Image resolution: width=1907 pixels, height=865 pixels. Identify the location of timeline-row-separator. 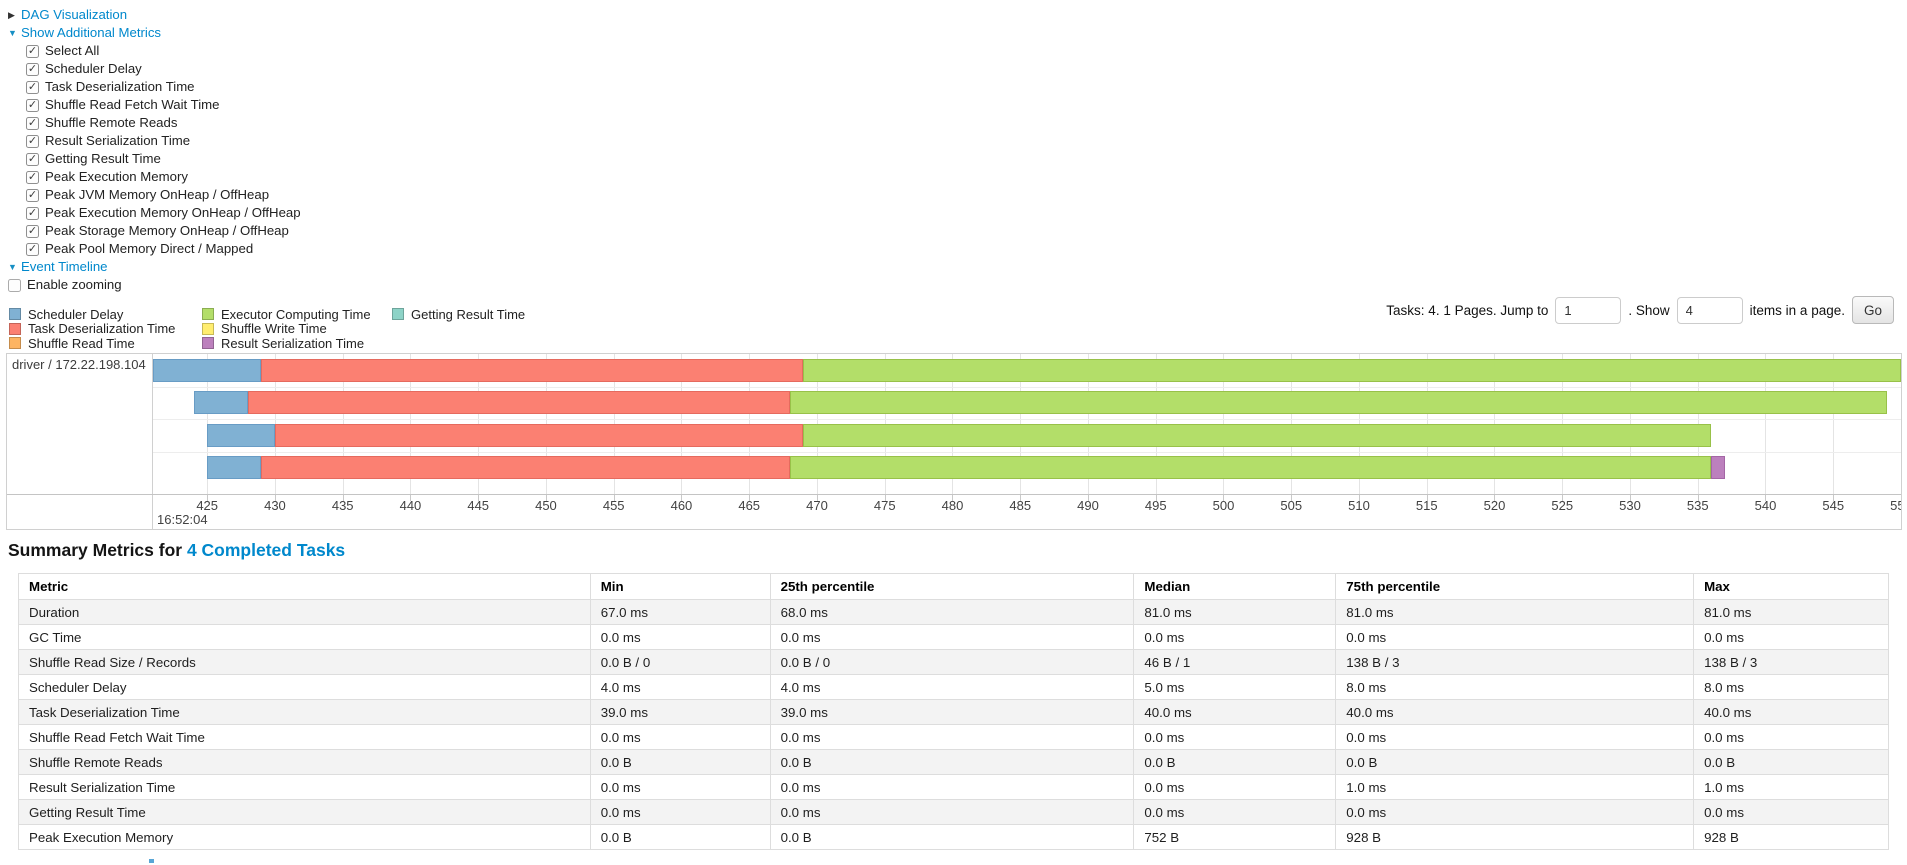
(1027, 387).